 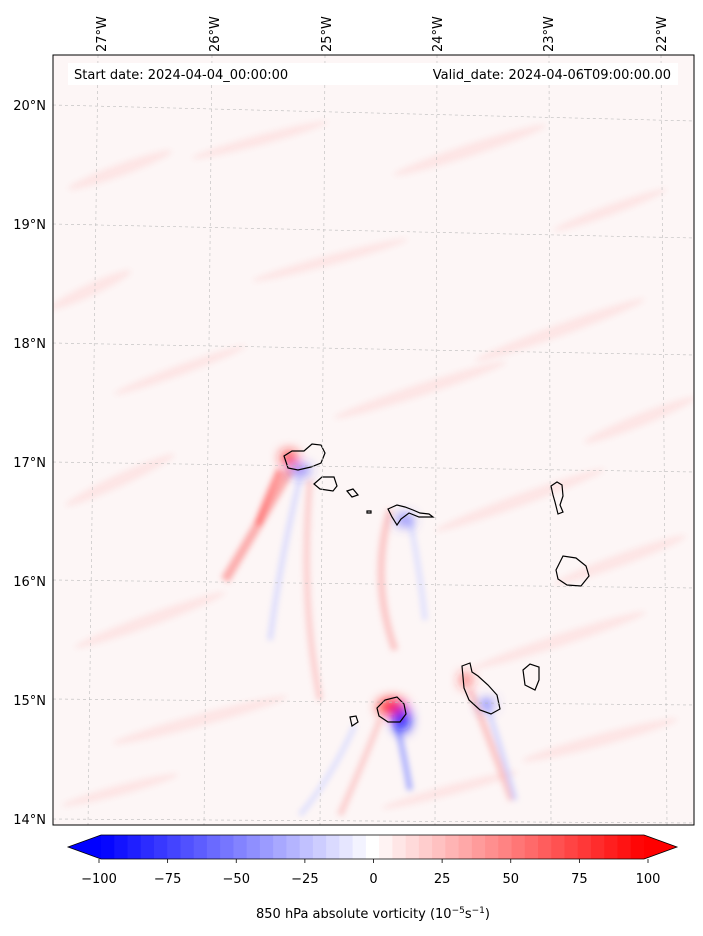 I want to click on colorbar-cells, so click(x=373, y=847).